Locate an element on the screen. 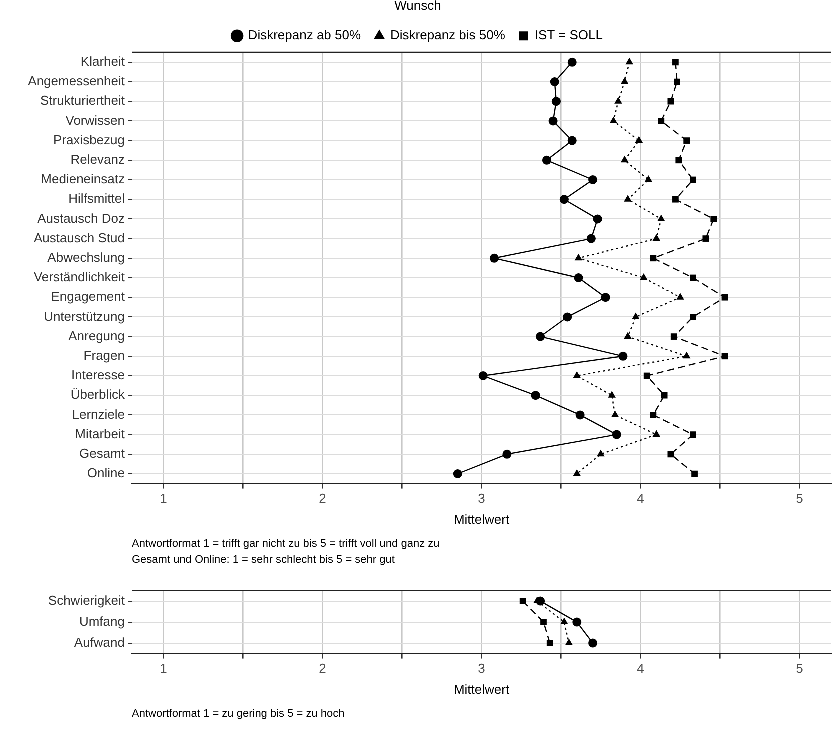 The width and height of the screenshot is (836, 729). text: Antwortformat 1 = trifft gar nicht zu bis 5 = trifft voll und ganz zu is located at coordinates (286, 544).